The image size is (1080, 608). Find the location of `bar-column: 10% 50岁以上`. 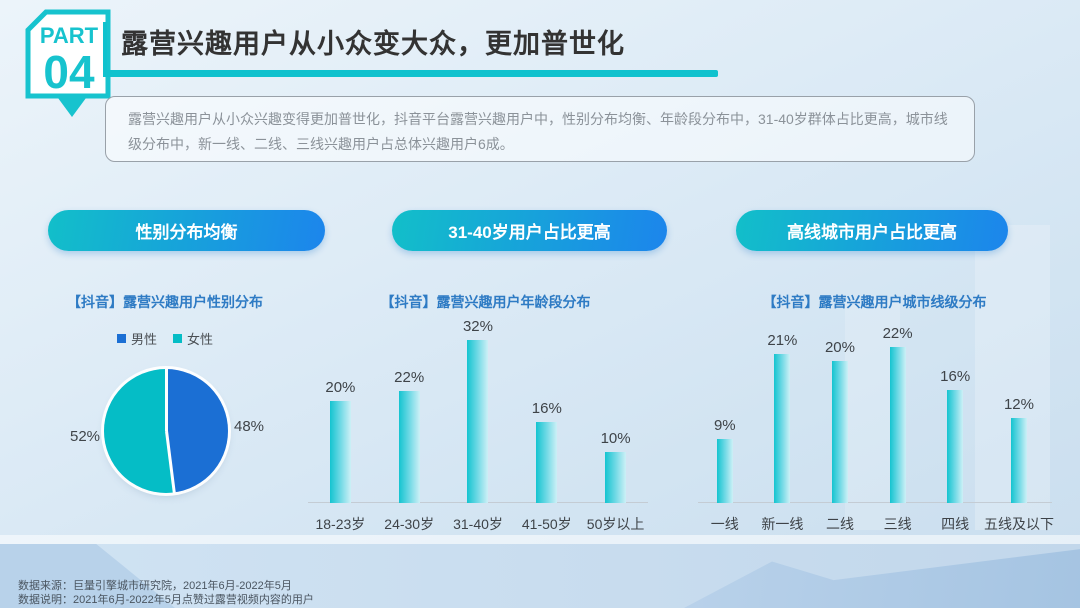

bar-column: 10% 50岁以上 is located at coordinates (615, 423).